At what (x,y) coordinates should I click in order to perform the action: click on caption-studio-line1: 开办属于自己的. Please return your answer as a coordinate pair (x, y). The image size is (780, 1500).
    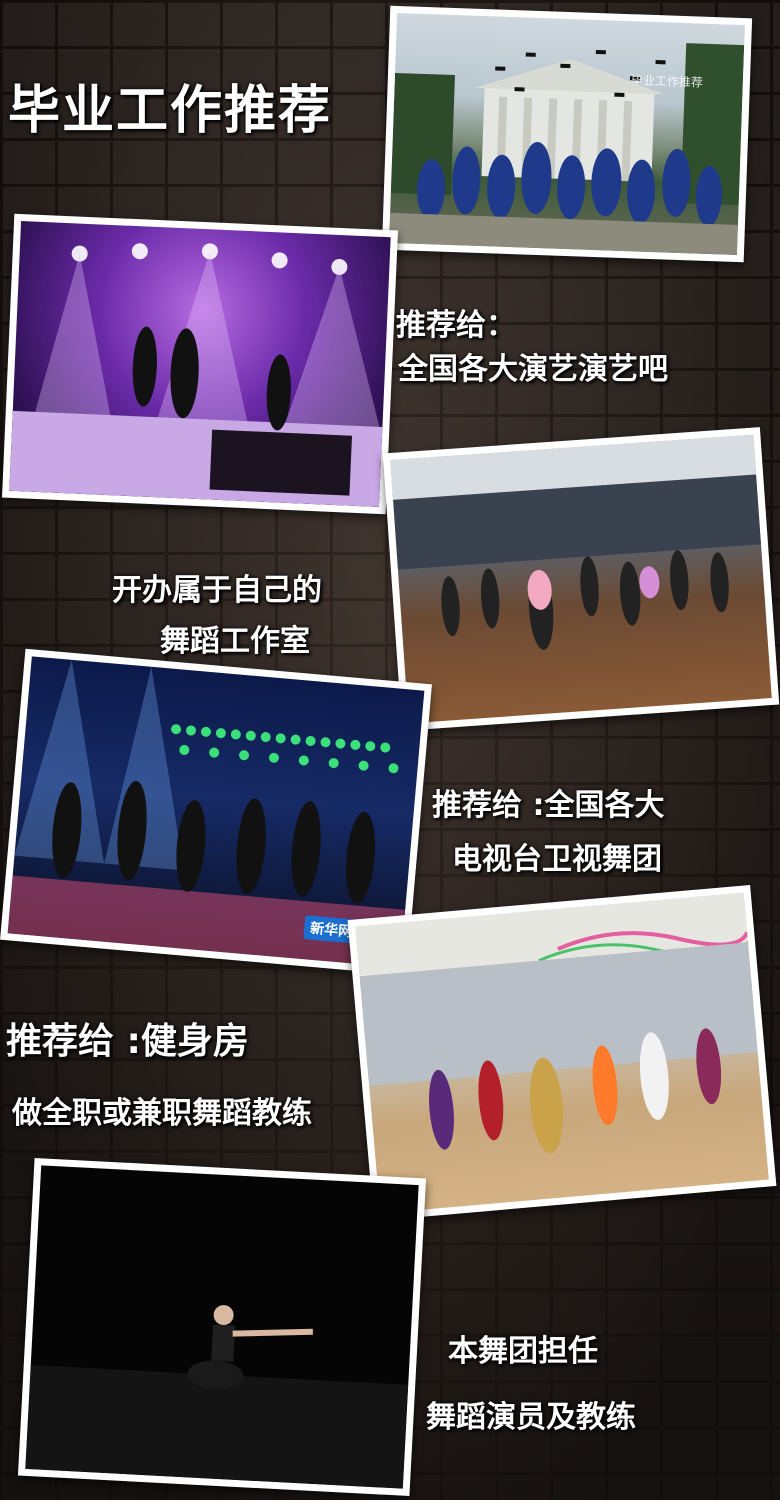
    Looking at the image, I should click on (217, 590).